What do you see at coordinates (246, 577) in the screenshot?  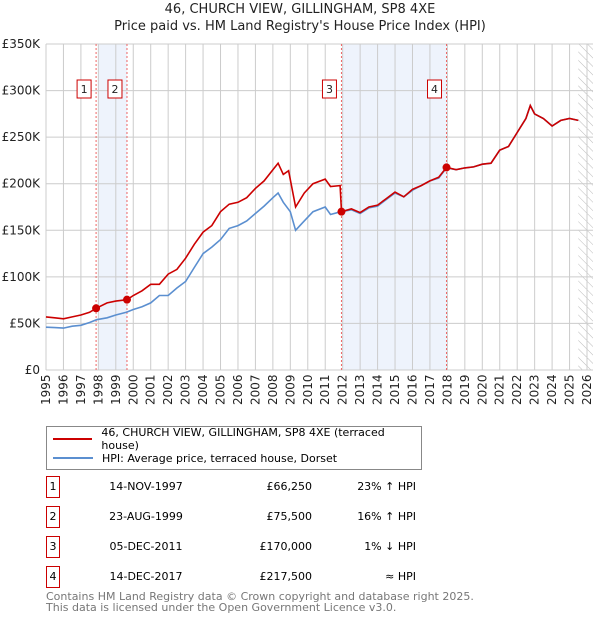 I see `transaction-row: 4 14-DEC-2017 £217,500 ≈ HPI` at bounding box center [246, 577].